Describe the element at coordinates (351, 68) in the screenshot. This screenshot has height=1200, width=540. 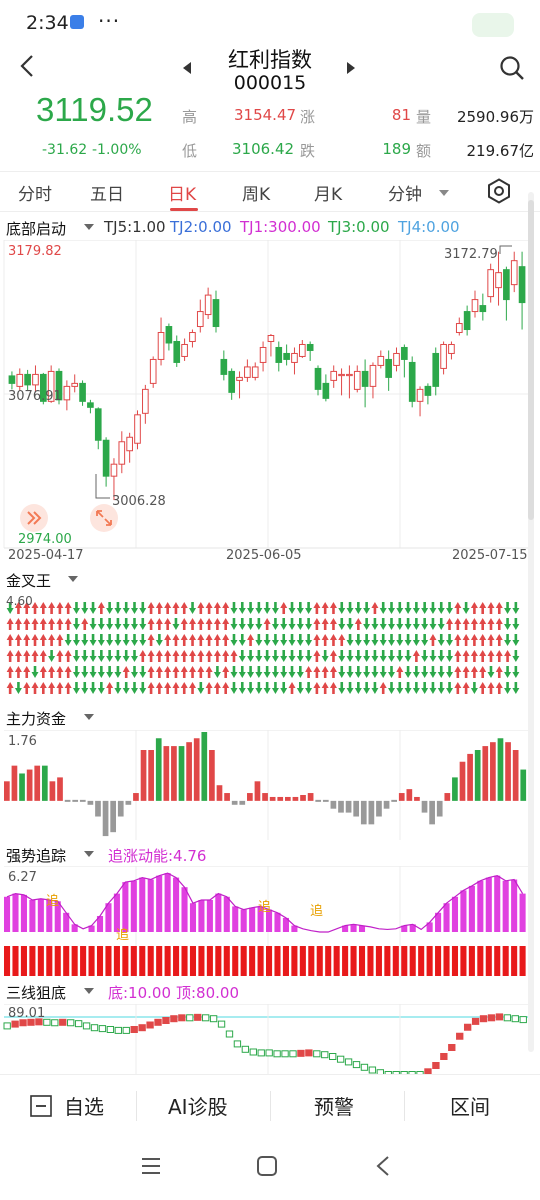
I see `next-stock-icon` at that location.